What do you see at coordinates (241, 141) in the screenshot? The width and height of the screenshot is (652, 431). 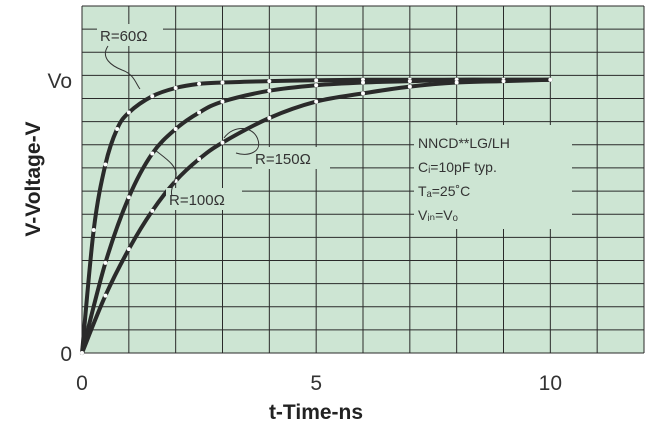 I see `leader-r150` at bounding box center [241, 141].